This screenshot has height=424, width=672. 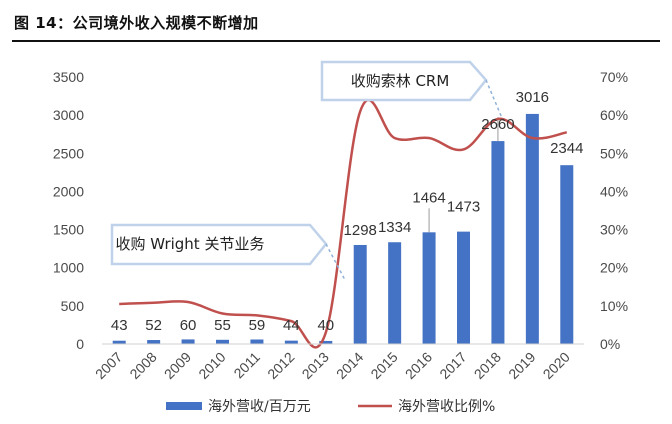 What do you see at coordinates (142, 365) in the screenshot?
I see `x-tick-label: 2008` at bounding box center [142, 365].